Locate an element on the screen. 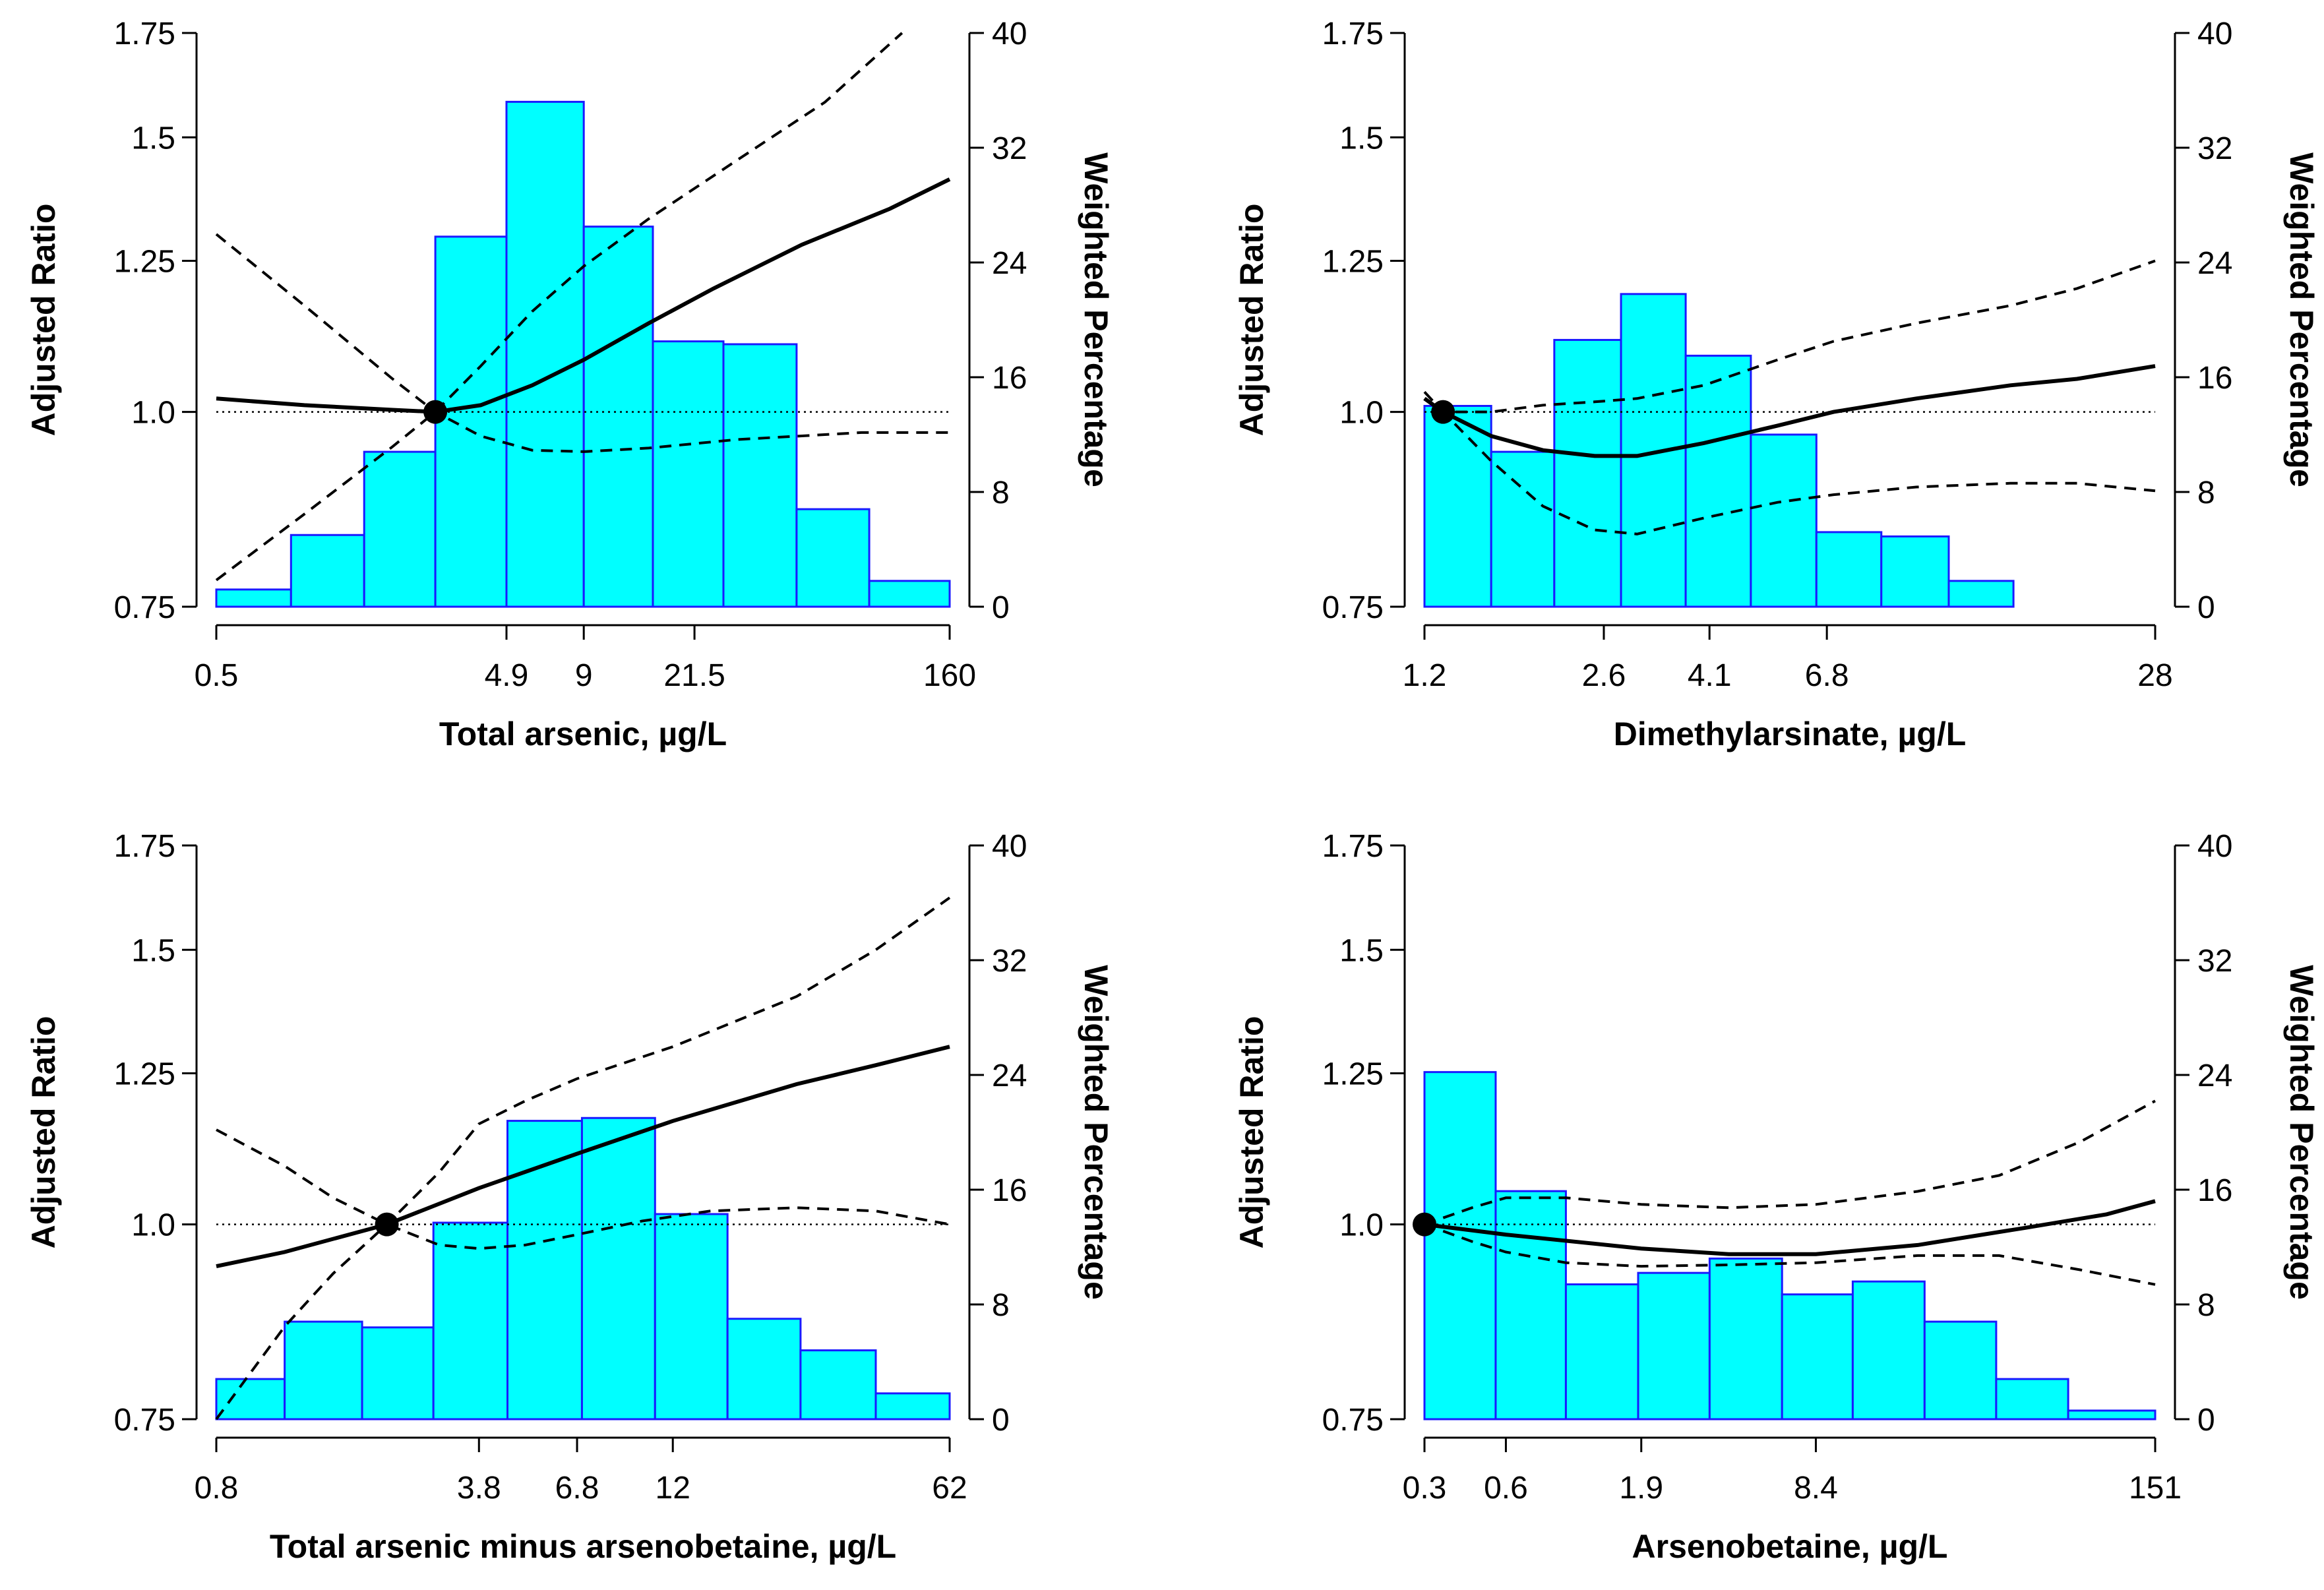  x-axis-label: Arsenobetaine, µg/L is located at coordinates (1790, 1546).